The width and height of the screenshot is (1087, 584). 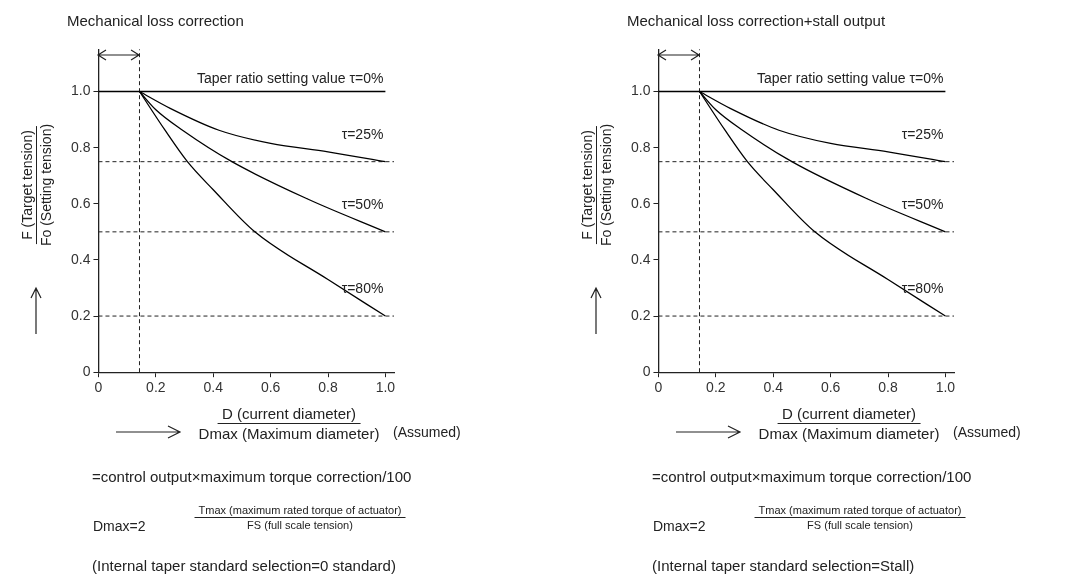 I want to click on chart-title: Mechanical loss correction, so click(x=155, y=20).